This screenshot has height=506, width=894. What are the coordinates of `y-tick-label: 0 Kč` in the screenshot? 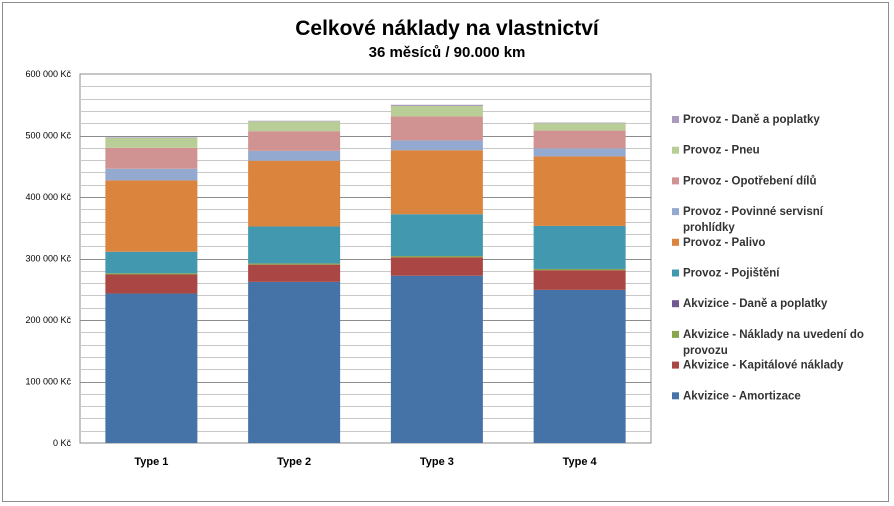 It's located at (62, 443).